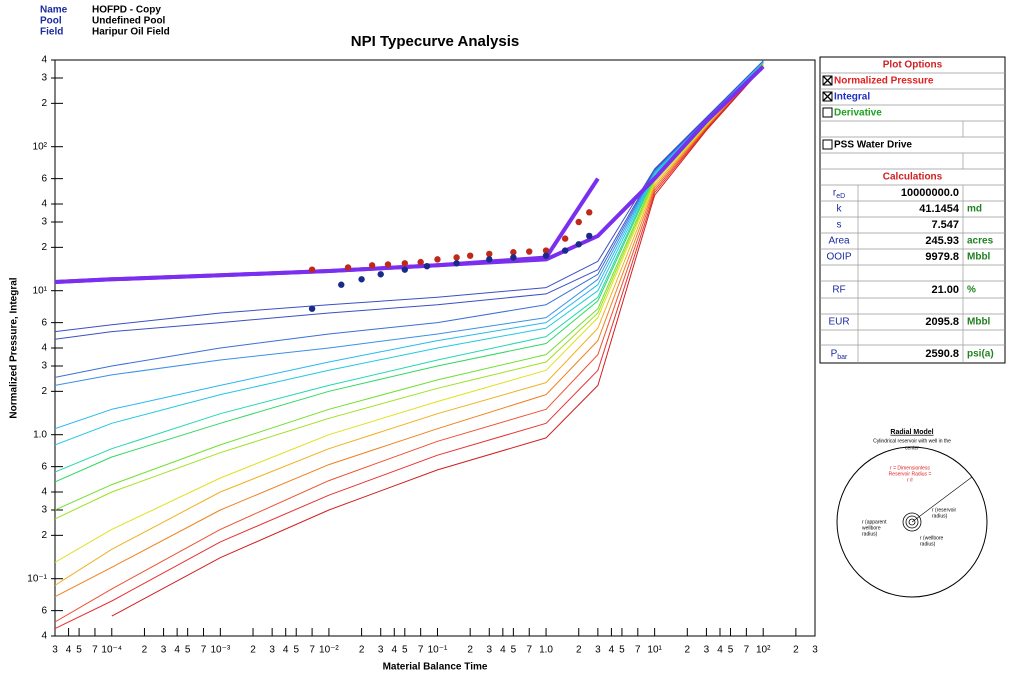  What do you see at coordinates (971, 290) in the screenshot?
I see `calc-unit: %` at bounding box center [971, 290].